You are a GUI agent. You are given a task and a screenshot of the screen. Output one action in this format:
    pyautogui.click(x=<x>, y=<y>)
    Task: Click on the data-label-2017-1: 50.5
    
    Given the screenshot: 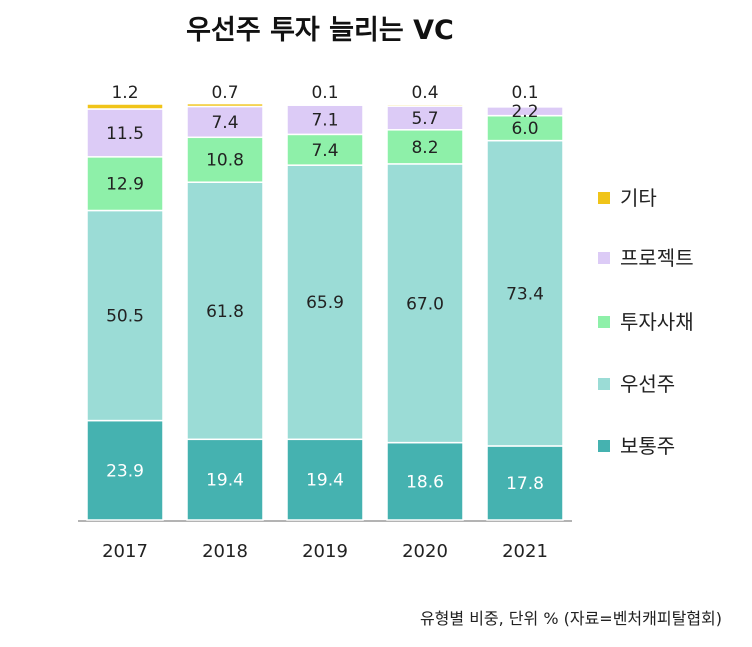 What is the action you would take?
    pyautogui.click(x=125, y=317)
    